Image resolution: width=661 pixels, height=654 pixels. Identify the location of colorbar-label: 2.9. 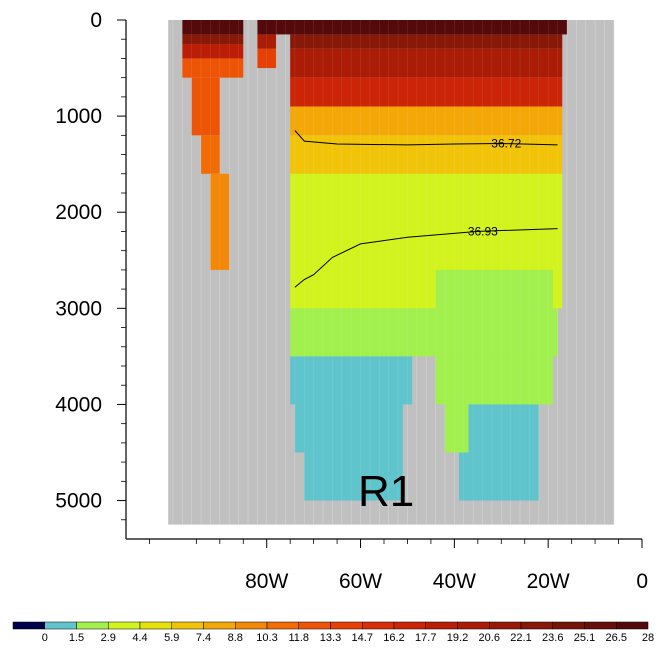
(108, 638).